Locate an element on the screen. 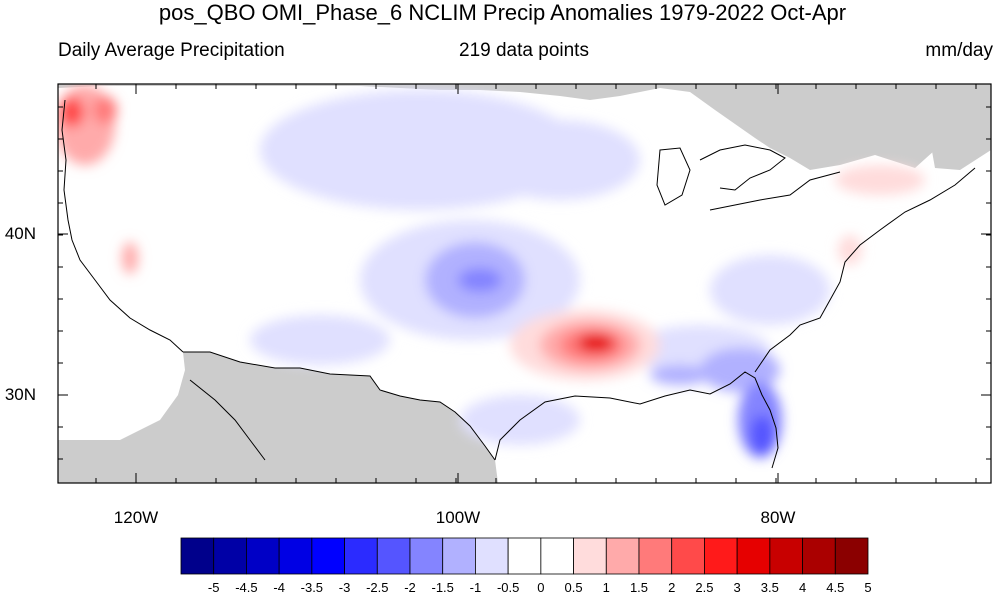  colorbar is located at coordinates (524, 556).